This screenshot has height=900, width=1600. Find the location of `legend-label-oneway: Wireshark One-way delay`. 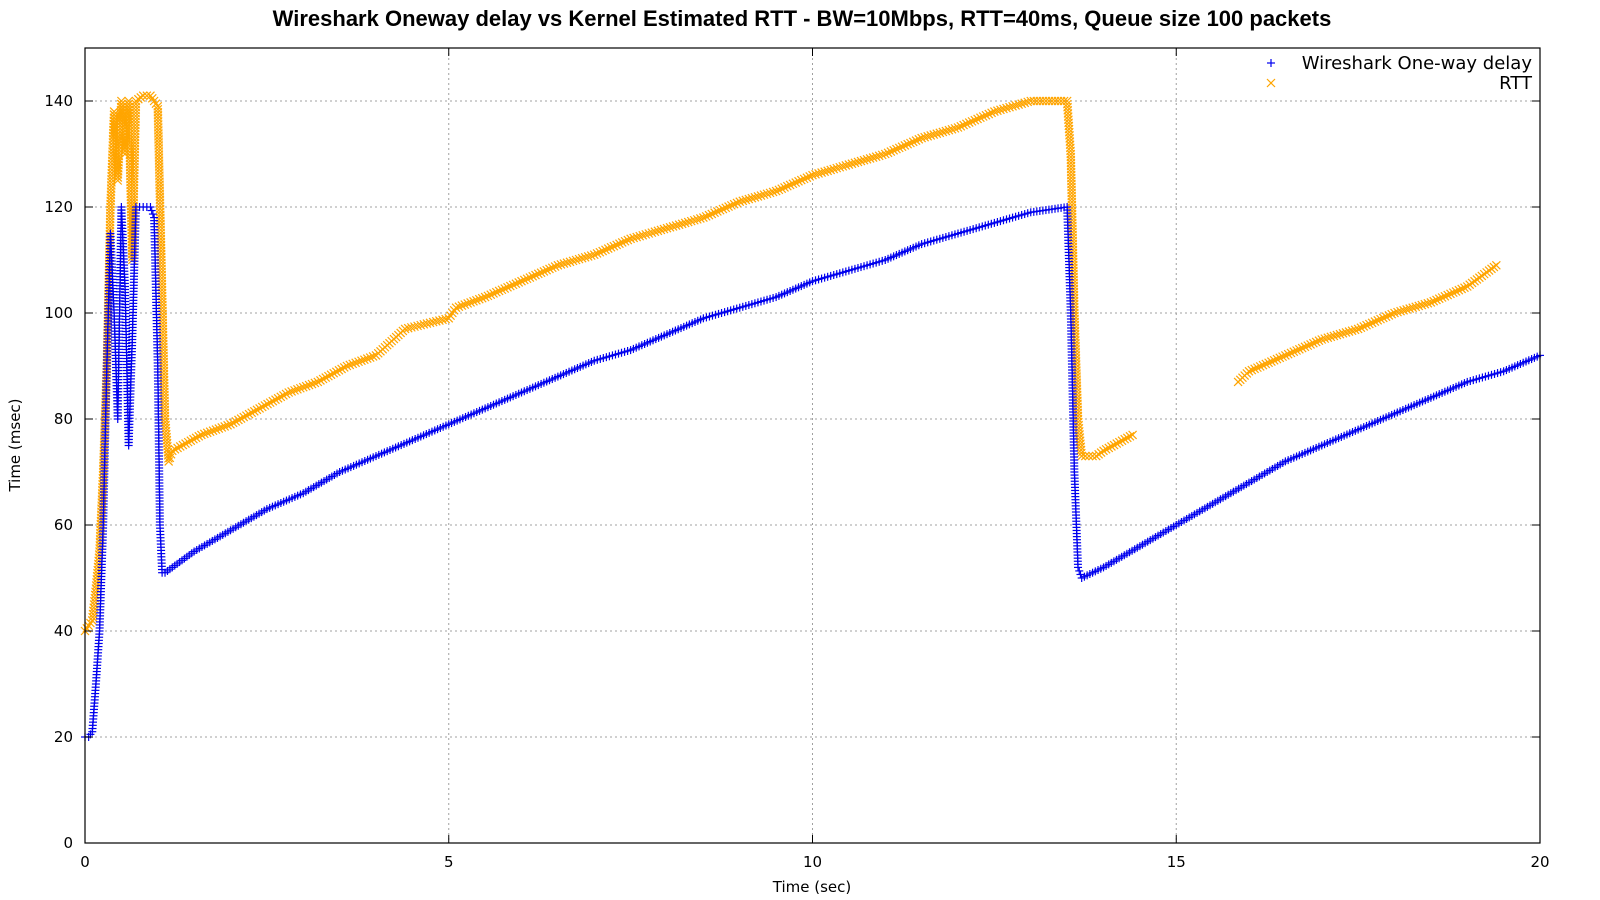

legend-label-oneway: Wireshark One-way delay is located at coordinates (1417, 63).